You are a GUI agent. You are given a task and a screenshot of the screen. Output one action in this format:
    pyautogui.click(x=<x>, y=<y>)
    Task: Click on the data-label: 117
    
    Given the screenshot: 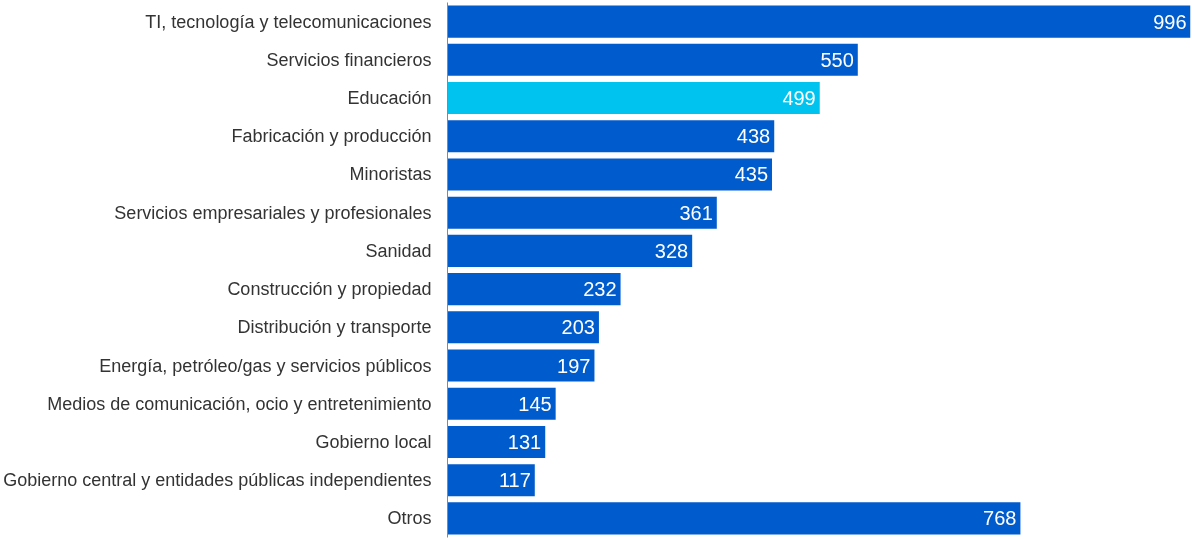 What is the action you would take?
    pyautogui.click(x=514, y=480)
    